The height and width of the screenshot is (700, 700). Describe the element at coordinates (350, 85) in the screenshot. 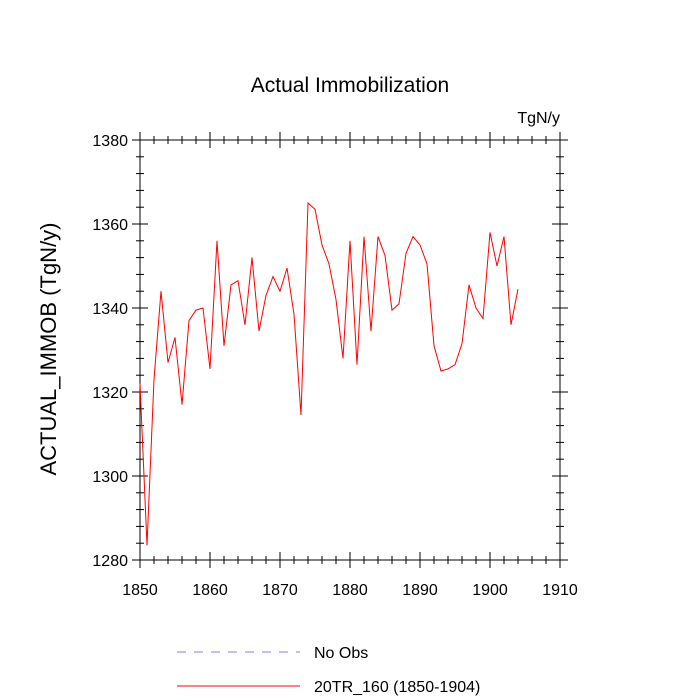

I see `chart-title: Actual Immobilization` at that location.